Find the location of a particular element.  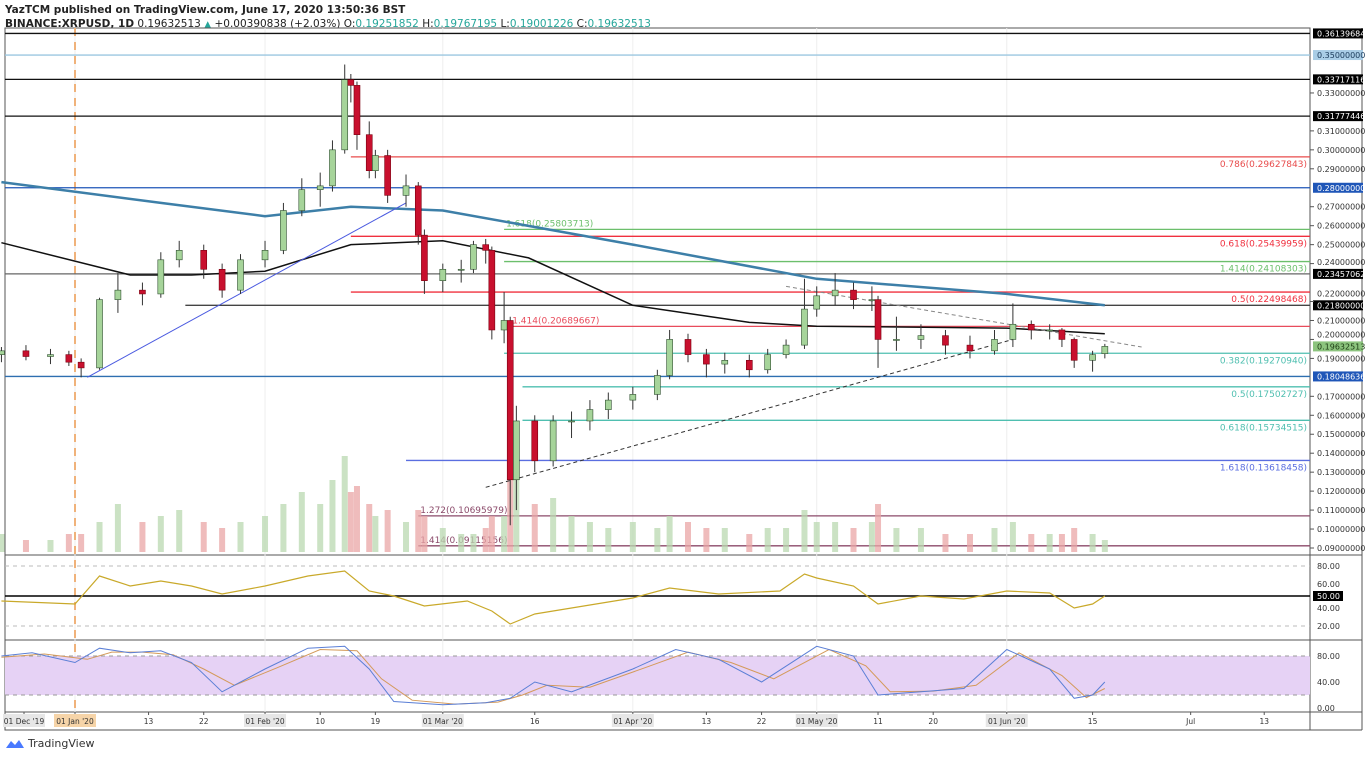

price-tick-label: 0.14000000 is located at coordinates (1341, 453).